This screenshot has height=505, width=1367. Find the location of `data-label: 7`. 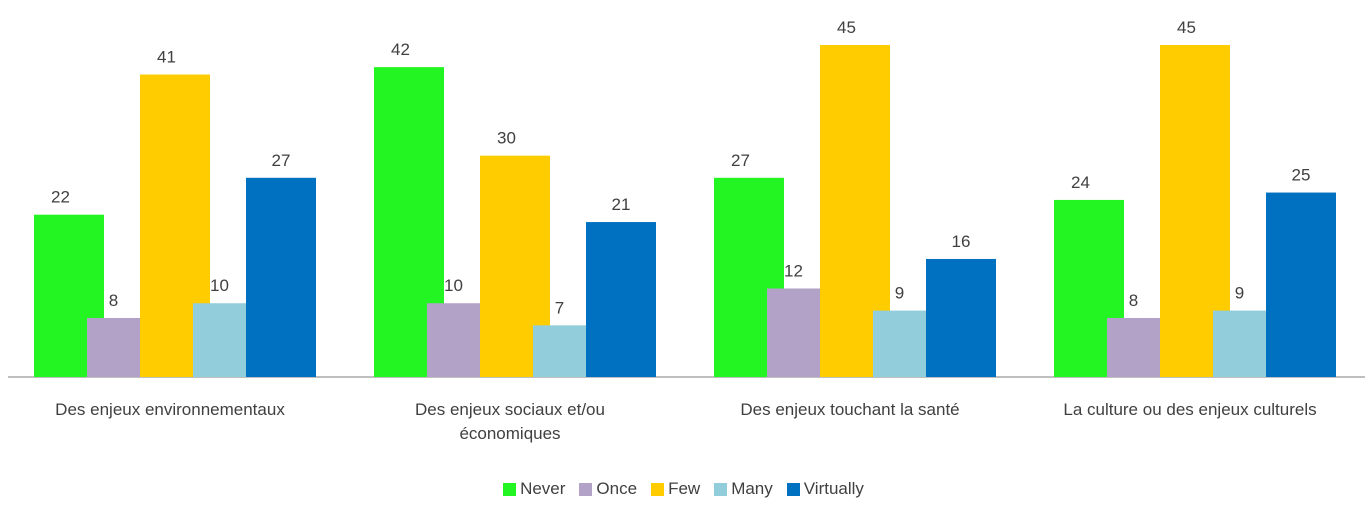

data-label: 7 is located at coordinates (559, 307).